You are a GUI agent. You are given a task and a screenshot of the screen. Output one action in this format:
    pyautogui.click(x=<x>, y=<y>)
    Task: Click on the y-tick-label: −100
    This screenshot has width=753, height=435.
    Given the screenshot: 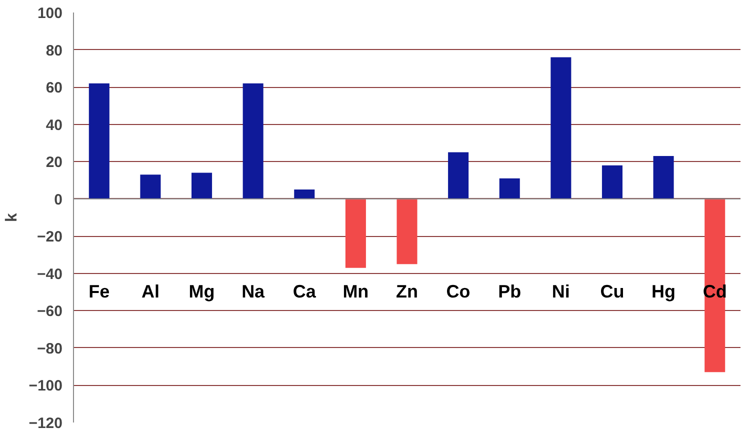 What is the action you would take?
    pyautogui.click(x=45, y=386)
    